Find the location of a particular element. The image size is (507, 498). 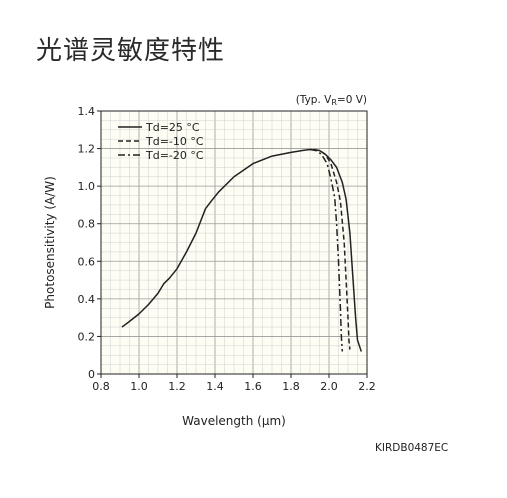

y-axis-ticks: 0 0.2 0.4 0.6 0.8 1.0 1.2 1.4 is located at coordinates (89, 243).